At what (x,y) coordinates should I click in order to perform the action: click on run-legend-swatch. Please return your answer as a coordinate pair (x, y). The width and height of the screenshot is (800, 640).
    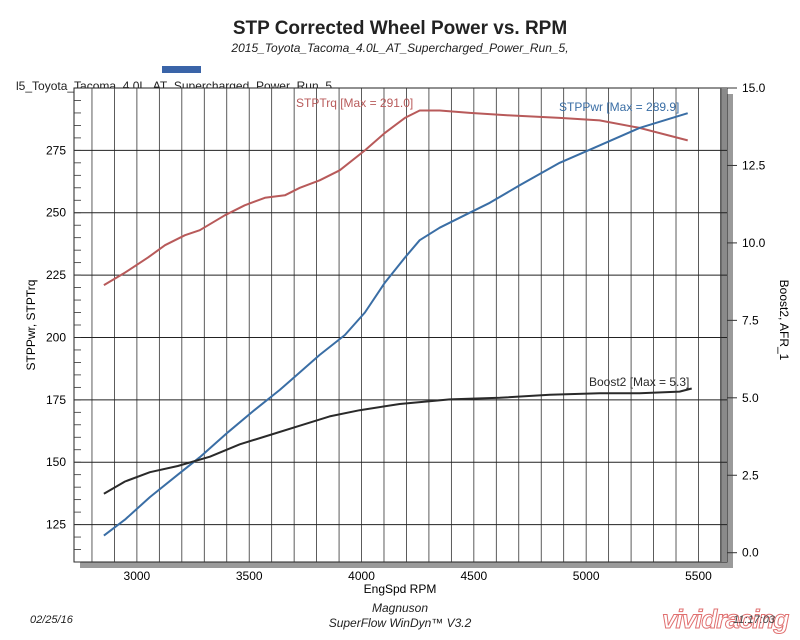
    Looking at the image, I should click on (181, 69).